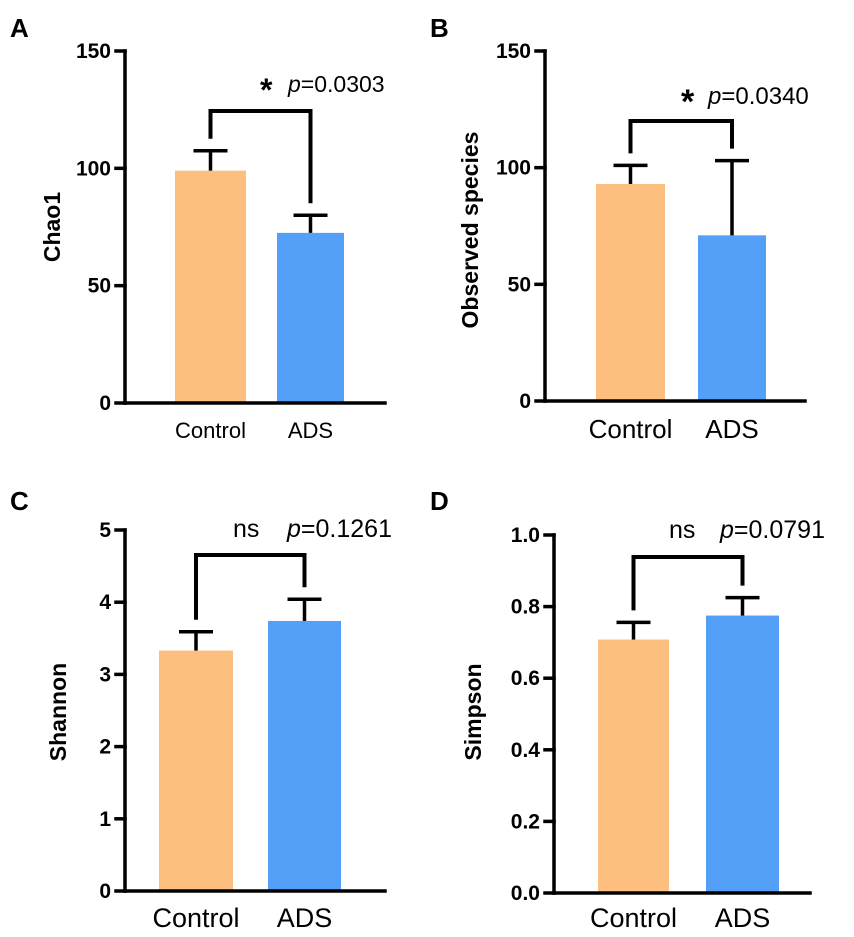 The height and width of the screenshot is (937, 854). Describe the element at coordinates (525, 893) in the screenshot. I see `y-tick-label: 0.0` at that location.